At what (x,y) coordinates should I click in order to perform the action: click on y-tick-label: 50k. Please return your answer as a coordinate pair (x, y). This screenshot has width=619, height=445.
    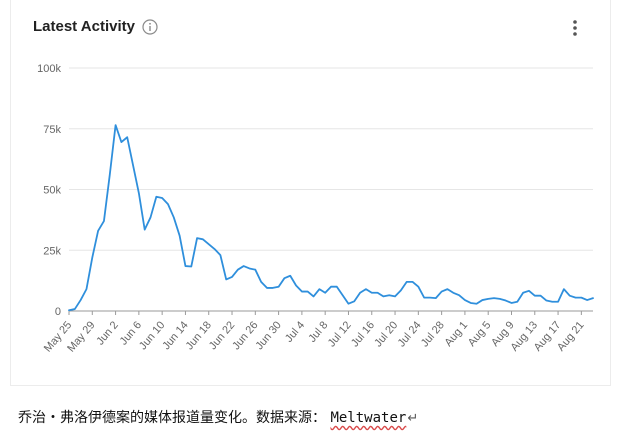
    Looking at the image, I should click on (52, 191).